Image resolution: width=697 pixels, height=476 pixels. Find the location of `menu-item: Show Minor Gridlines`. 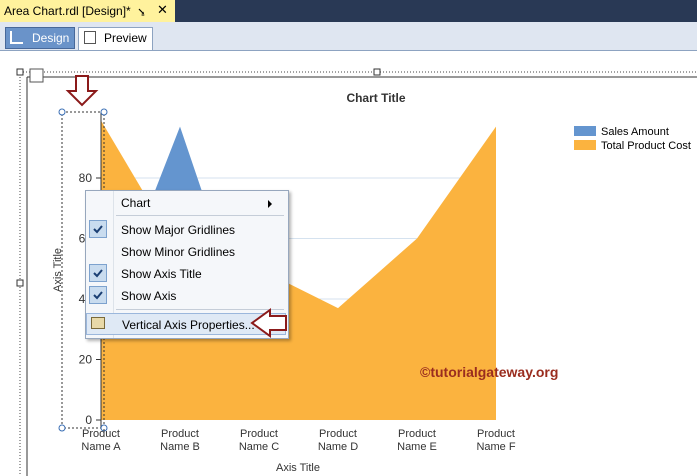

menu-item: Show Minor Gridlines is located at coordinates (186, 252).